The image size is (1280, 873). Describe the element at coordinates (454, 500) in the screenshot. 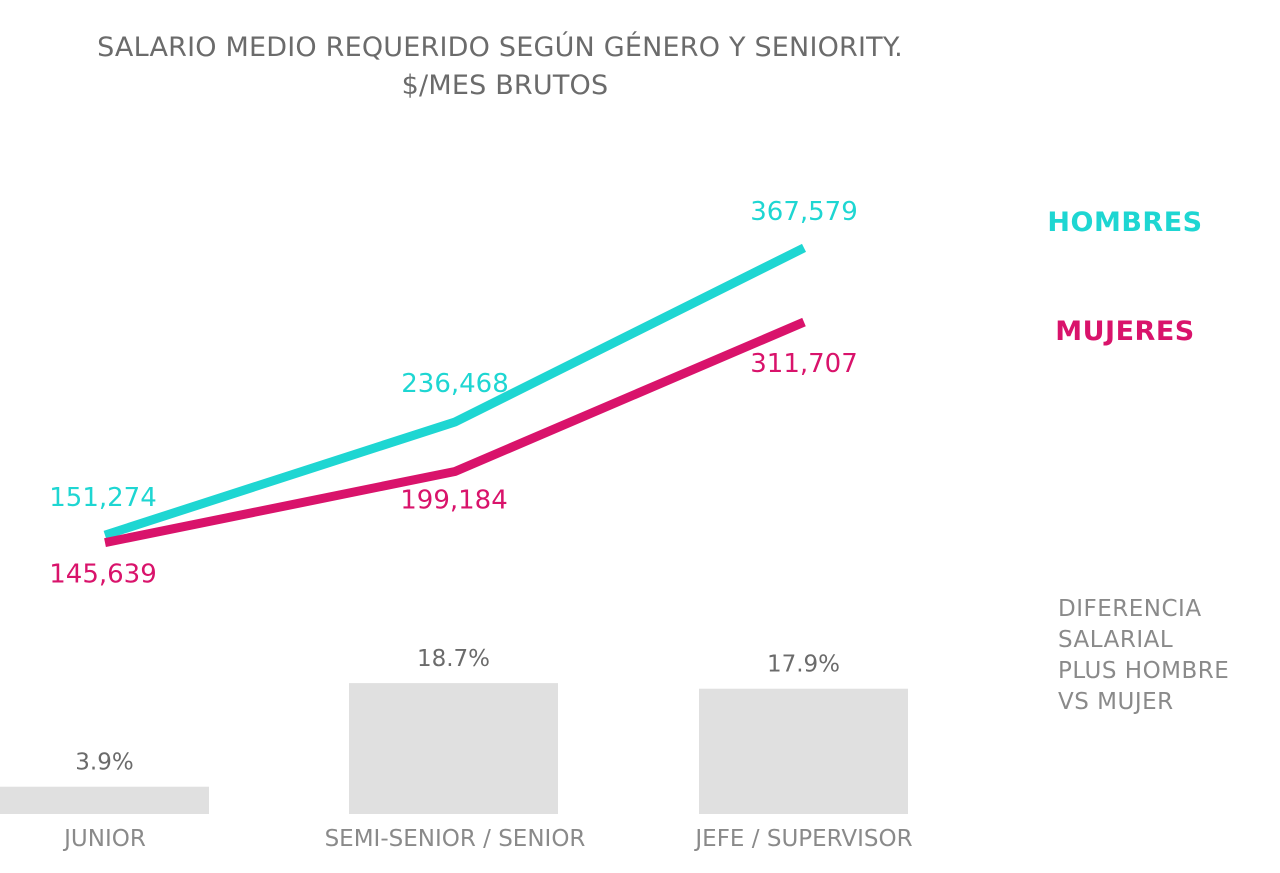

I see `point-label-mujeres-1: 199,184` at that location.